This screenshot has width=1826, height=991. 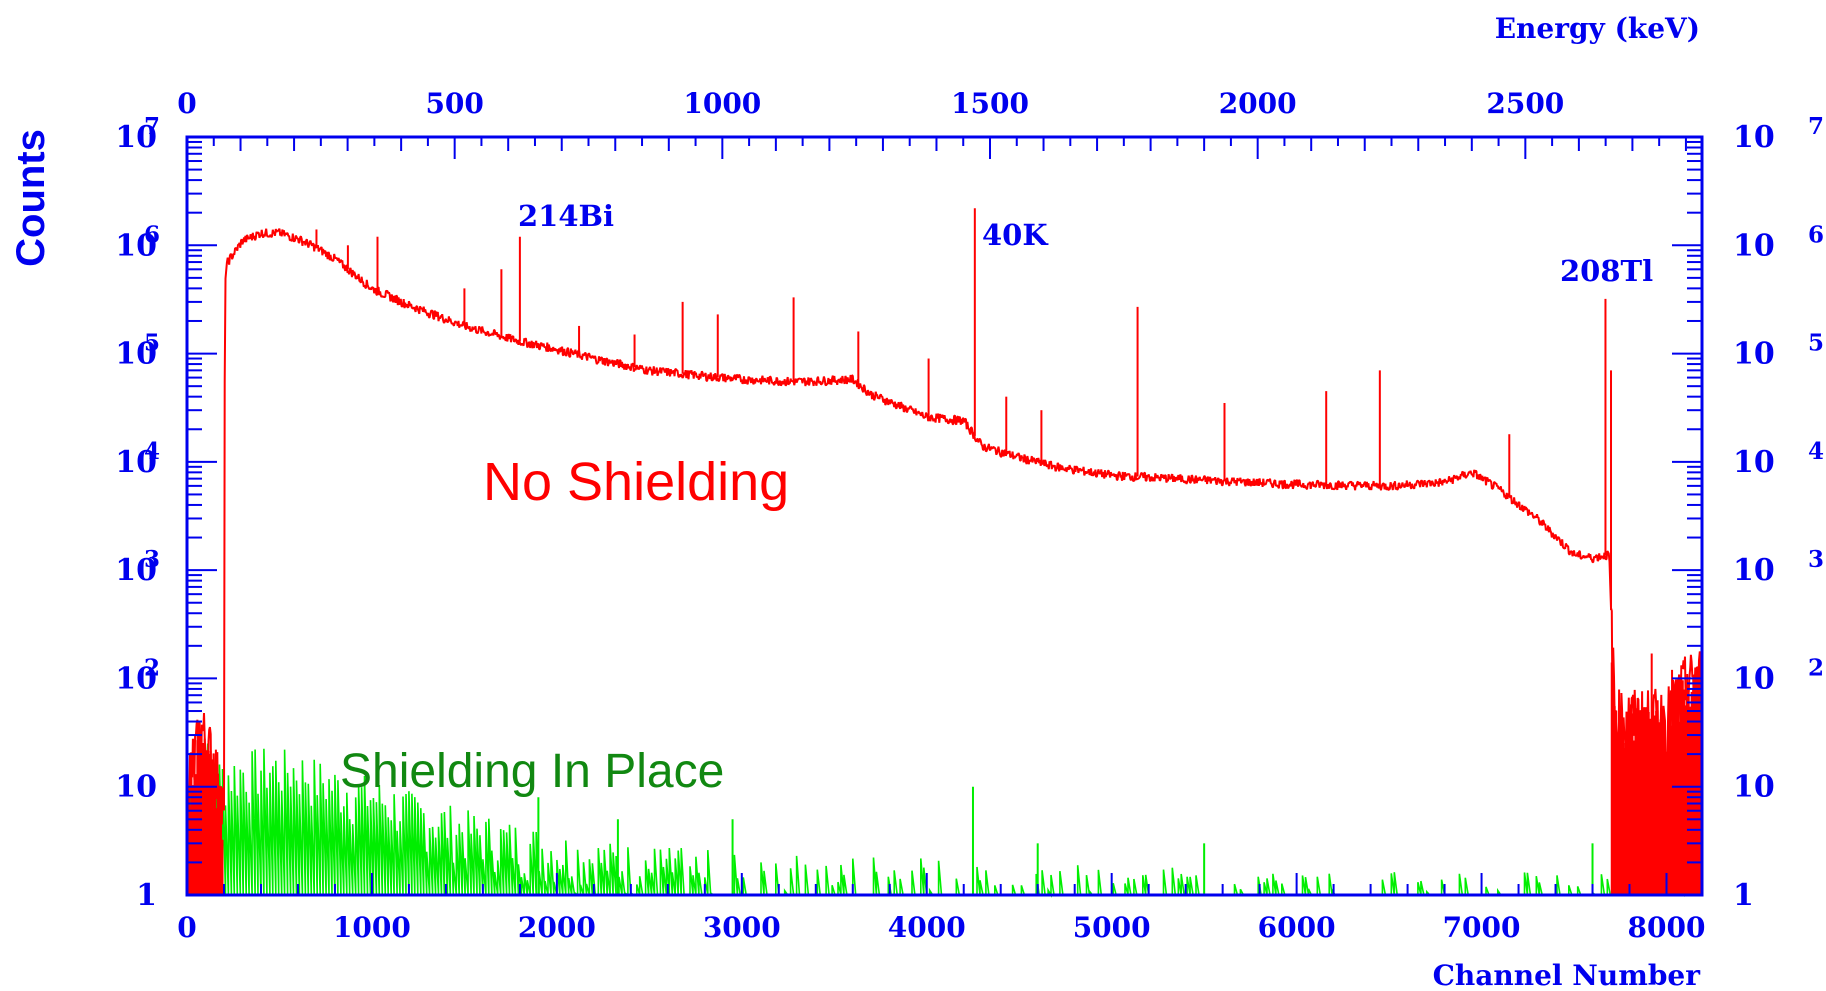 What do you see at coordinates (152, 451) in the screenshot?
I see `left-tick-exp-3: 4` at bounding box center [152, 451].